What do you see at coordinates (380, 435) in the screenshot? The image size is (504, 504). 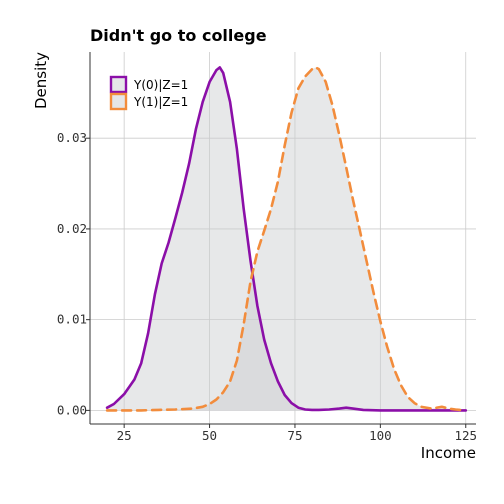 I see `x-tick-label: 100` at bounding box center [380, 435].